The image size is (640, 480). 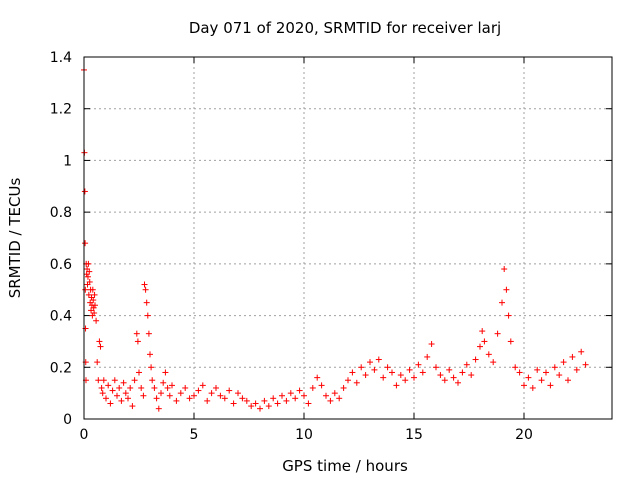 I want to click on y-tick-label: 1.2, so click(x=61, y=110).